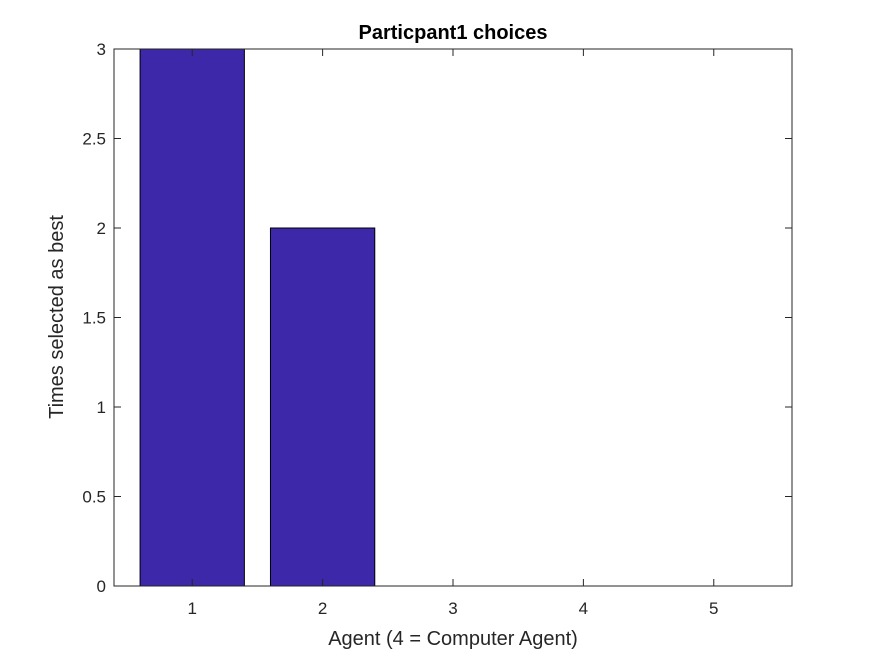 This screenshot has height=656, width=875. What do you see at coordinates (583, 608) in the screenshot?
I see `x-tick-label-4: 4` at bounding box center [583, 608].